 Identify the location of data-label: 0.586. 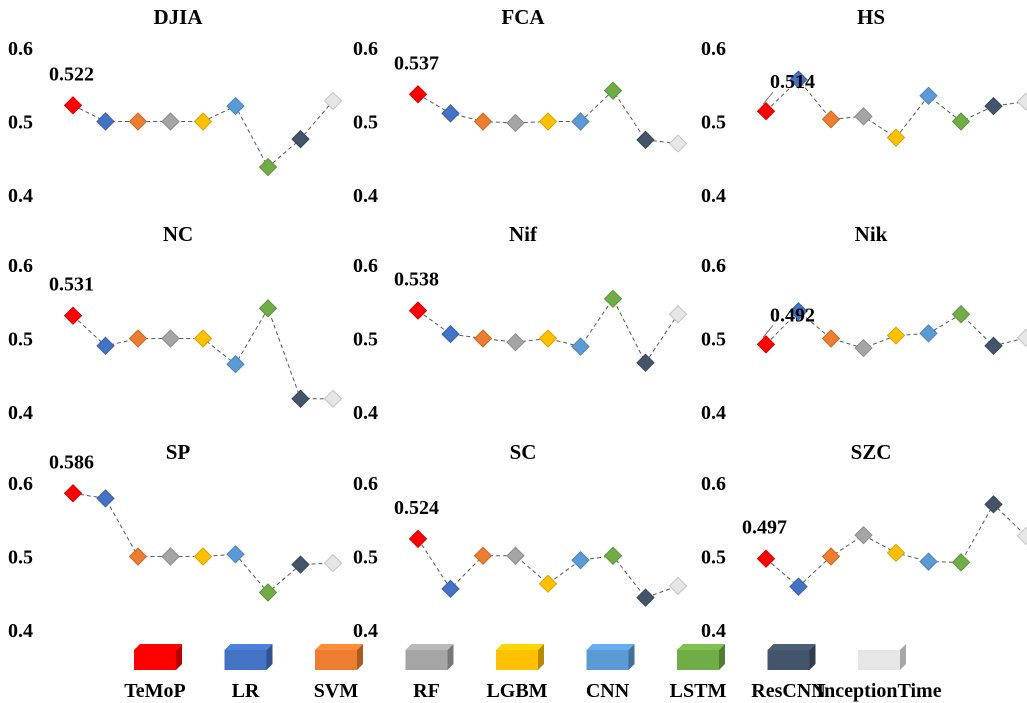
(71, 462).